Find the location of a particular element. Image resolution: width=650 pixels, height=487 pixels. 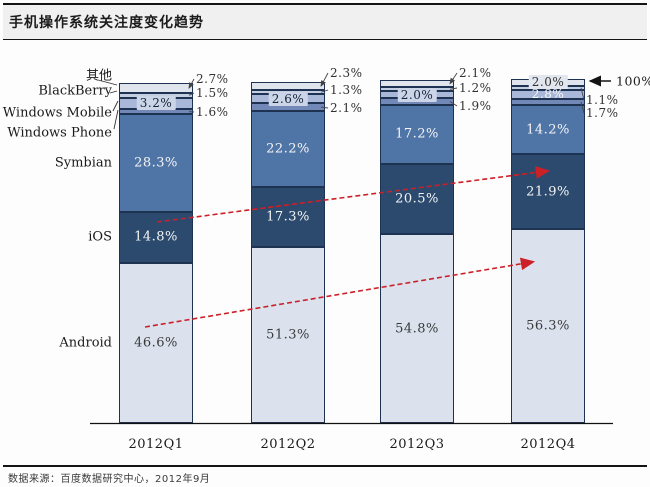

series-label-其他: 其他 is located at coordinates (98, 76).